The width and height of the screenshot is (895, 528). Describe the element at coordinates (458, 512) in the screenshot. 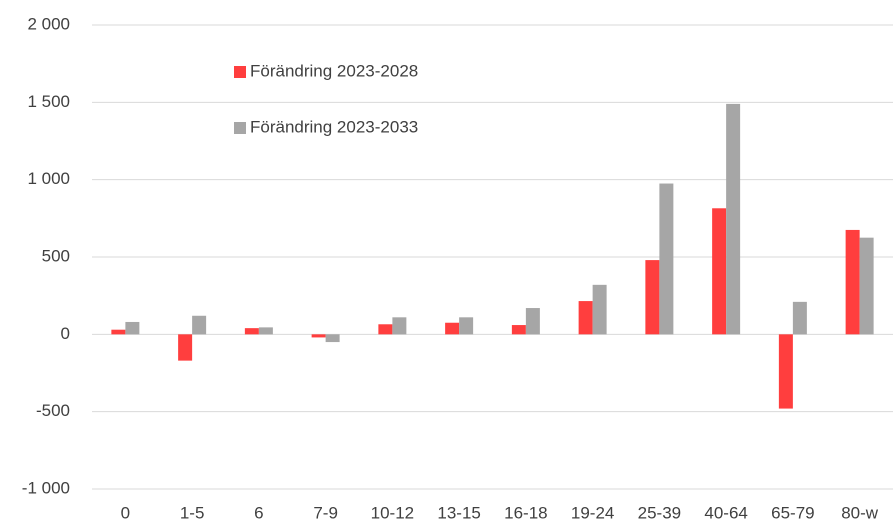

I see `x-tick-label: 13-15` at that location.